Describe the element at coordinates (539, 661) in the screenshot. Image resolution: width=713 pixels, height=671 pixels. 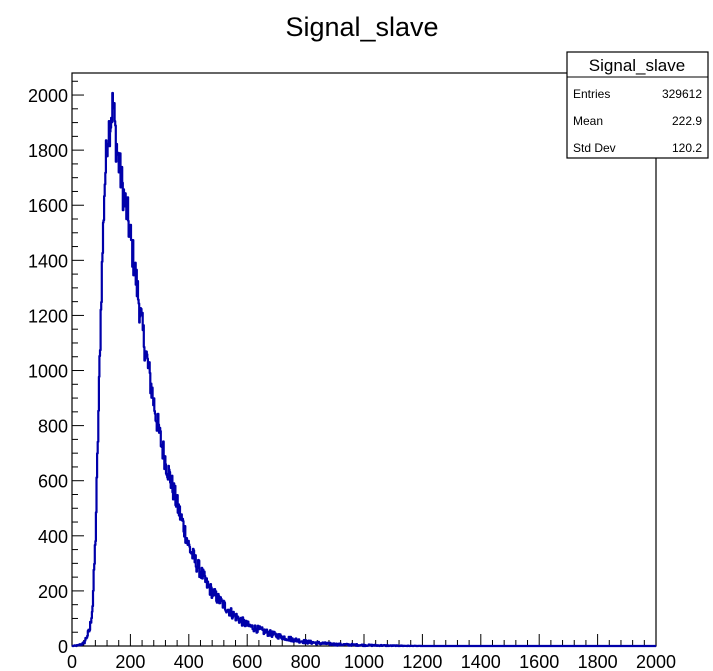
I see `x-tick-label: 1600` at that location.